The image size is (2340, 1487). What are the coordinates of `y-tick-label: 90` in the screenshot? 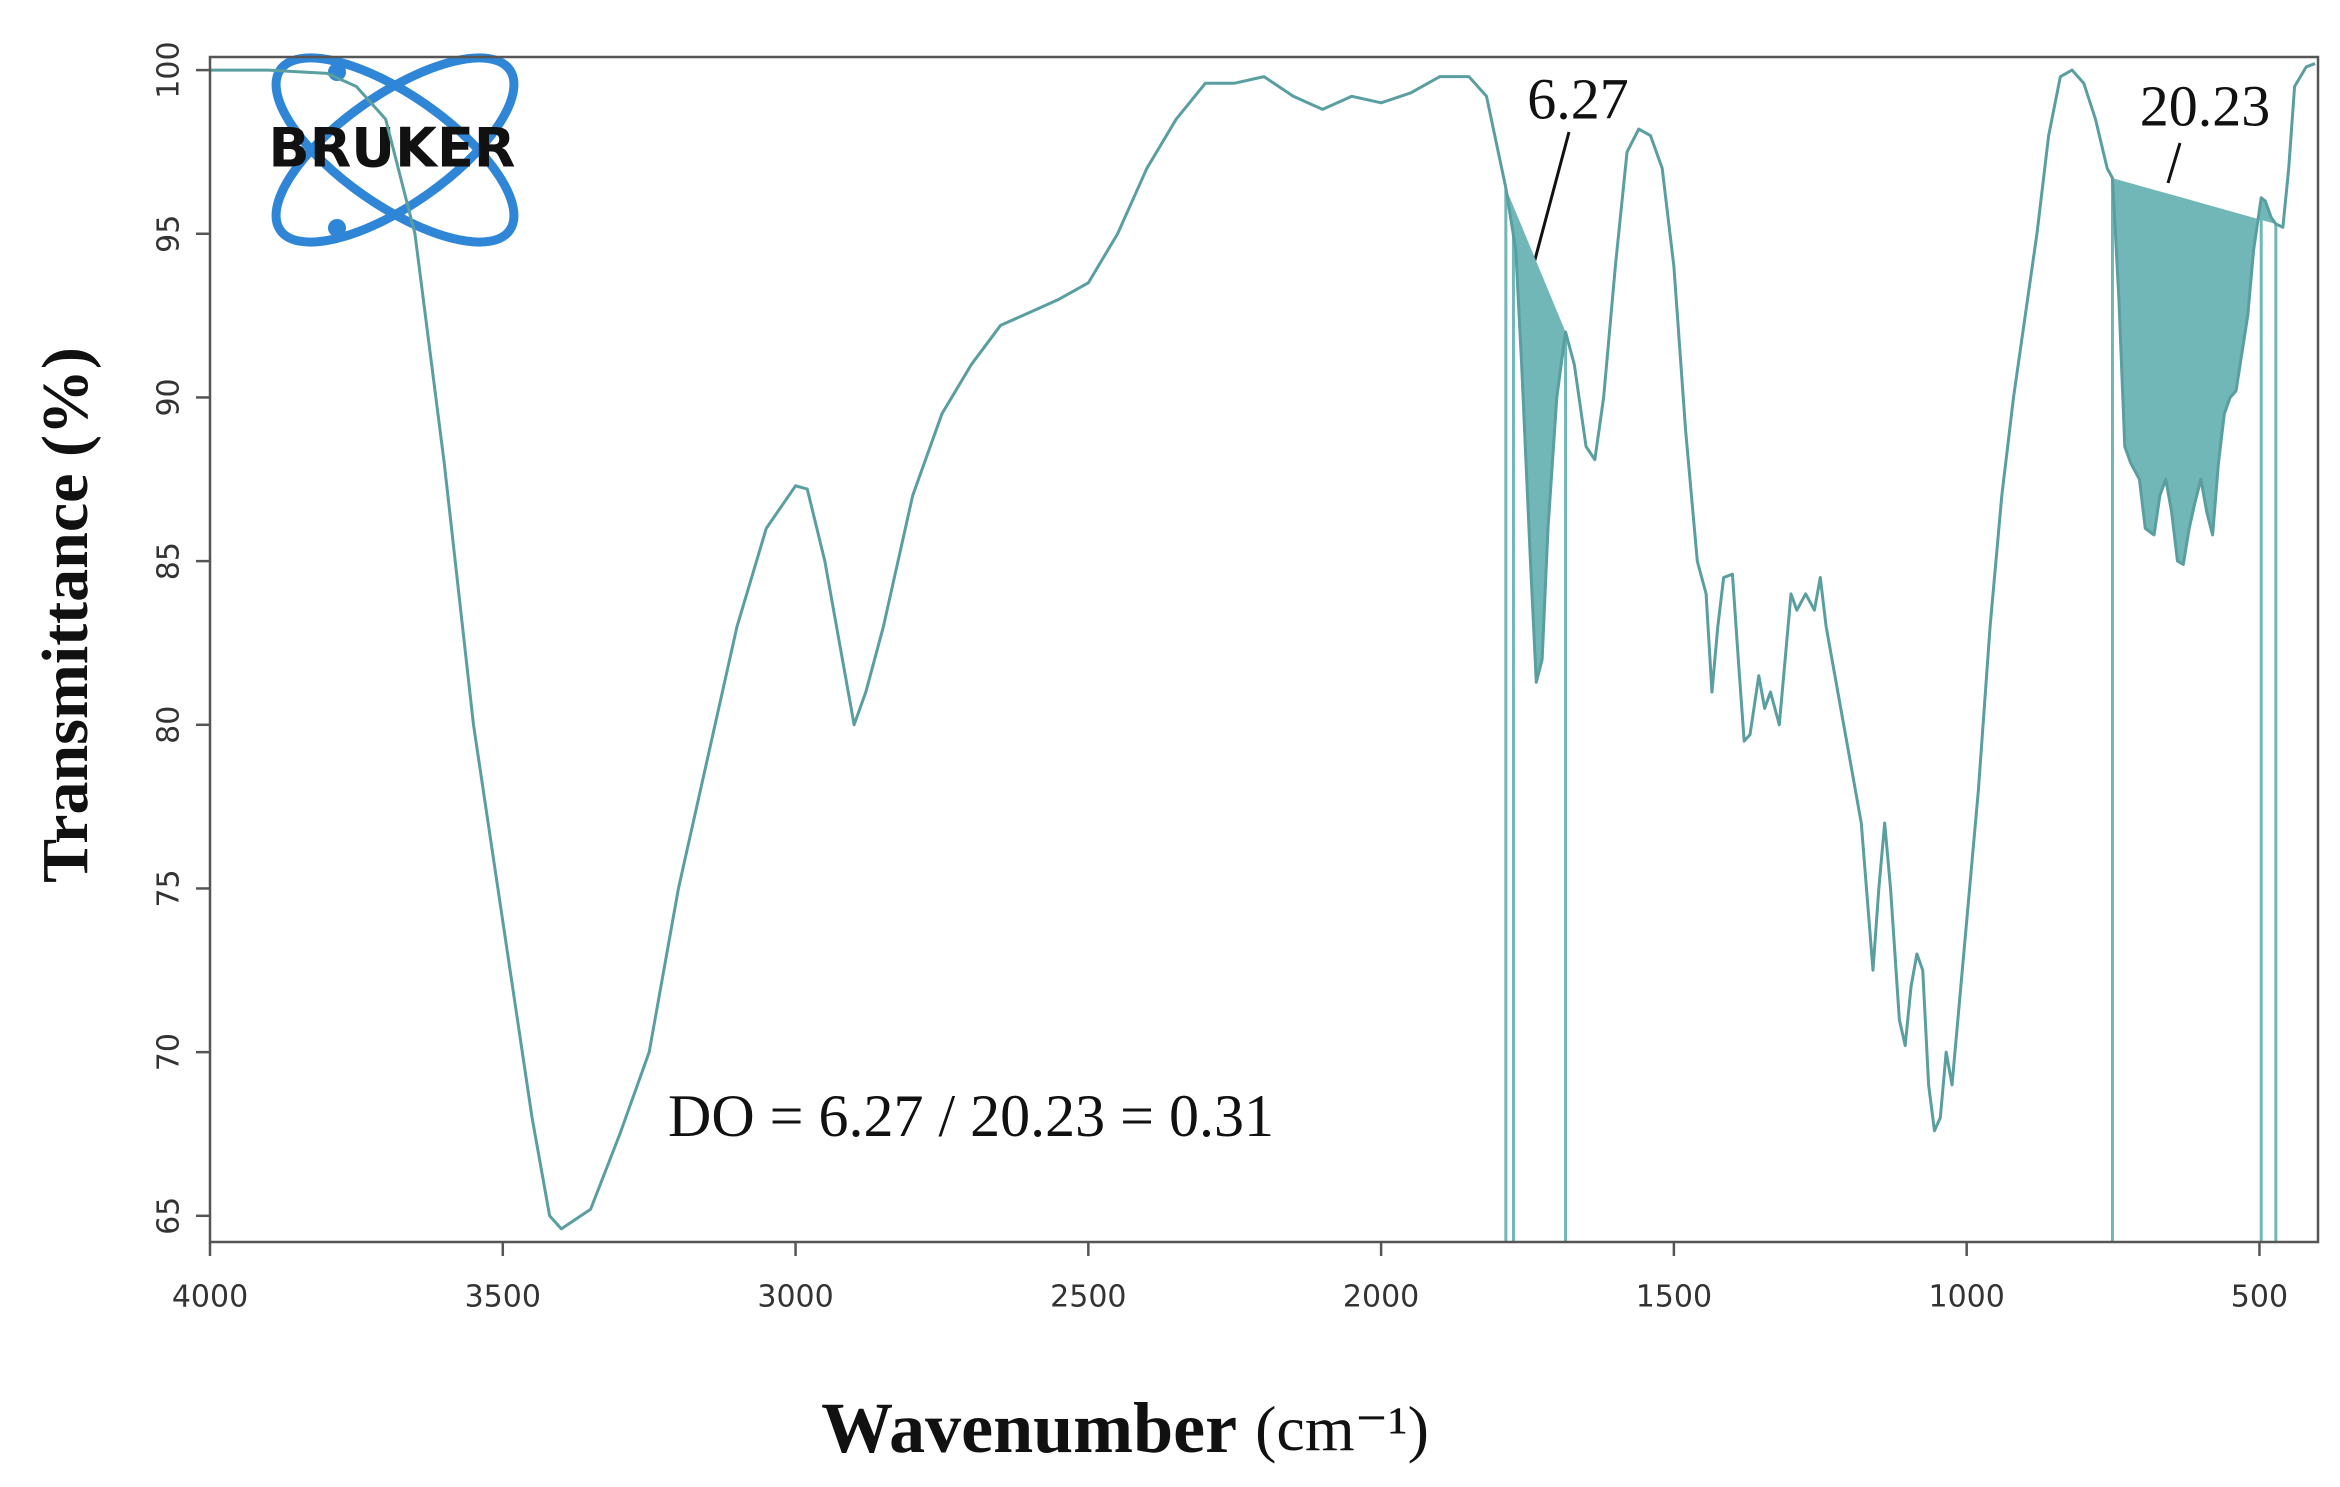 It's located at (169, 397).